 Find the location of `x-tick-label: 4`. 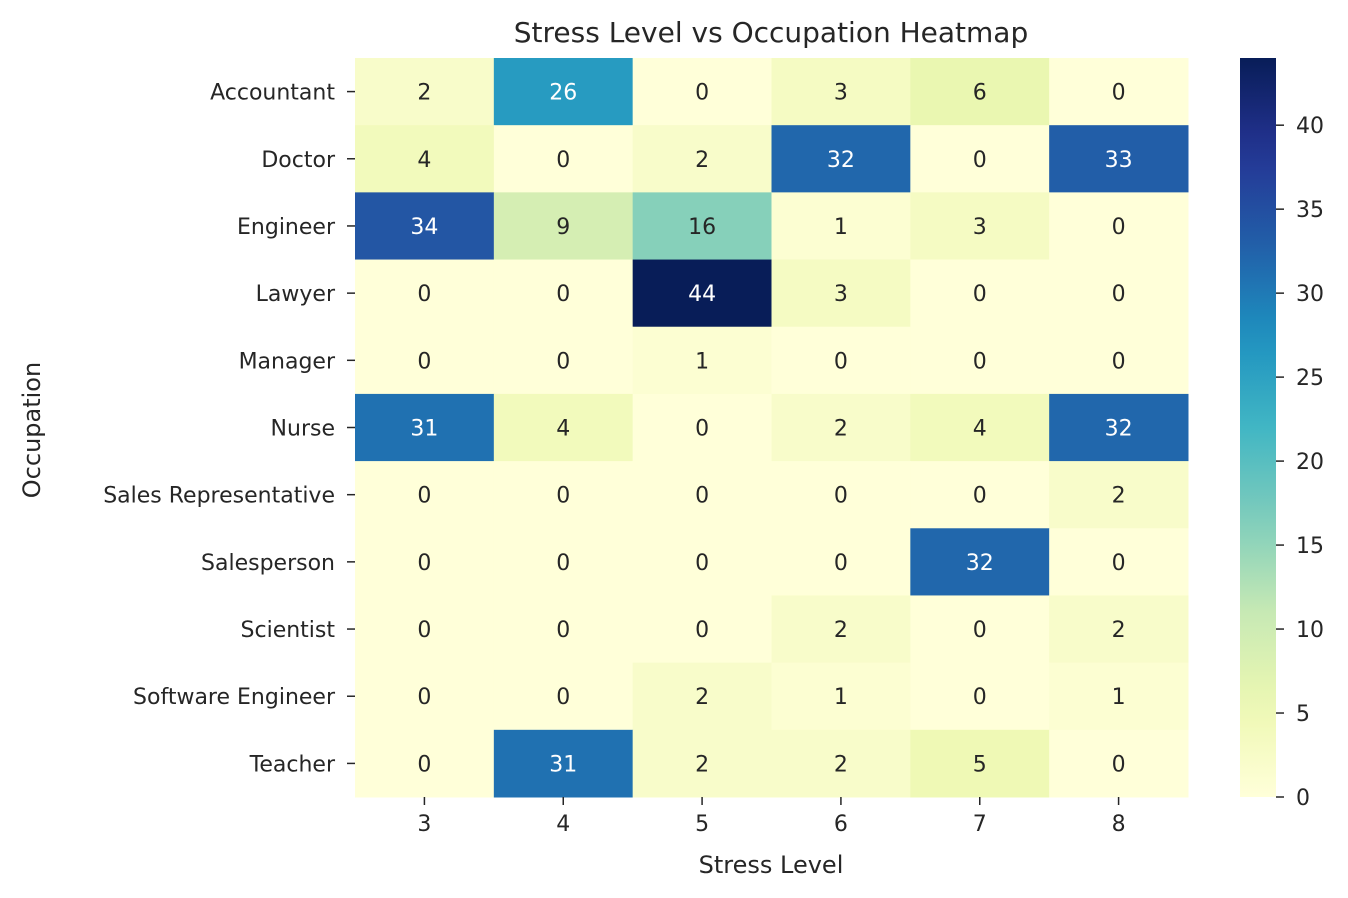

x-tick-label: 4 is located at coordinates (563, 824).